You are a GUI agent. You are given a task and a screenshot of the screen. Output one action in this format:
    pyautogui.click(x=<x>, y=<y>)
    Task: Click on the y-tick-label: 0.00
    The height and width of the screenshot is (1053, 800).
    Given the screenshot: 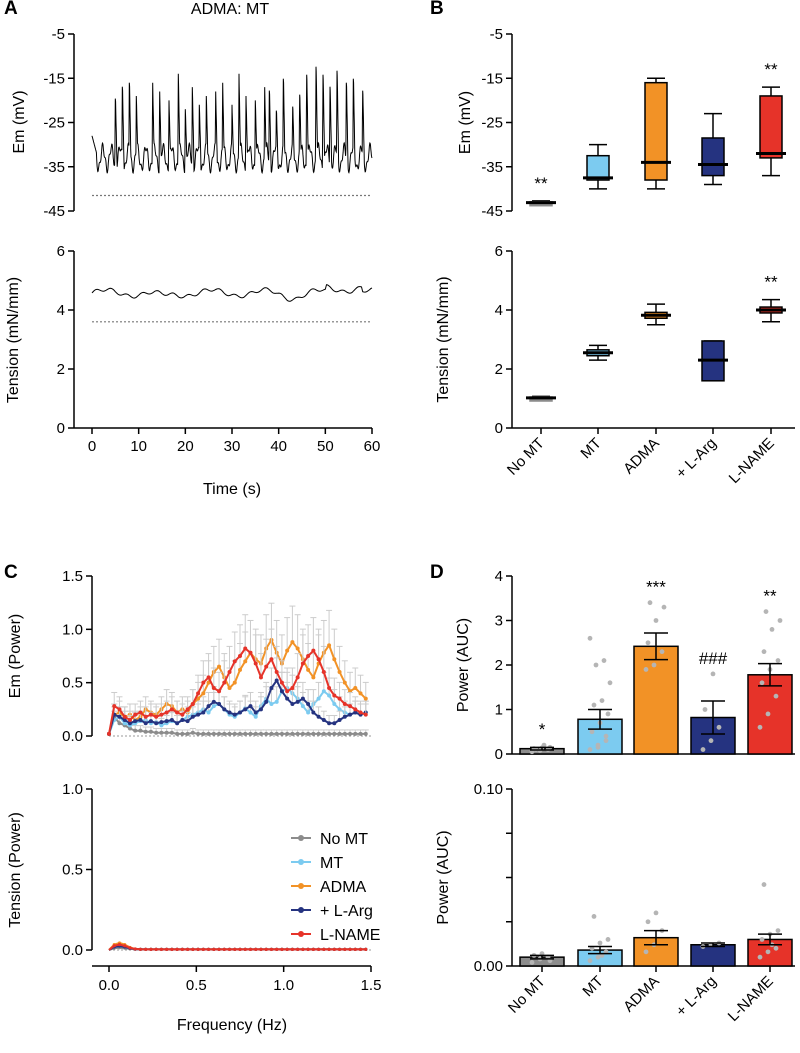 What is the action you would take?
    pyautogui.click(x=488, y=966)
    